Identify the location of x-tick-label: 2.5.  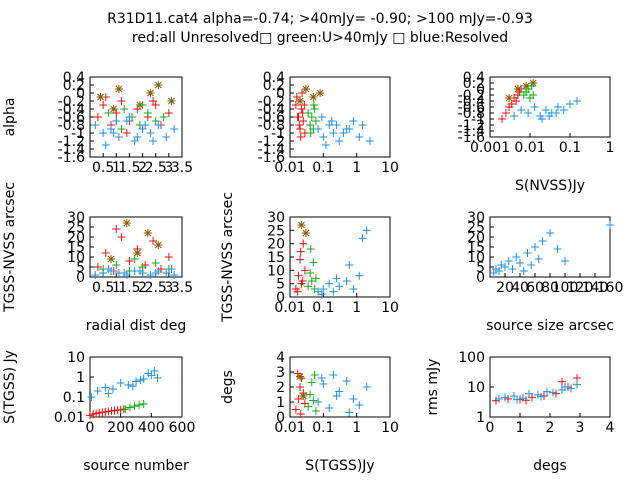
(156, 288).